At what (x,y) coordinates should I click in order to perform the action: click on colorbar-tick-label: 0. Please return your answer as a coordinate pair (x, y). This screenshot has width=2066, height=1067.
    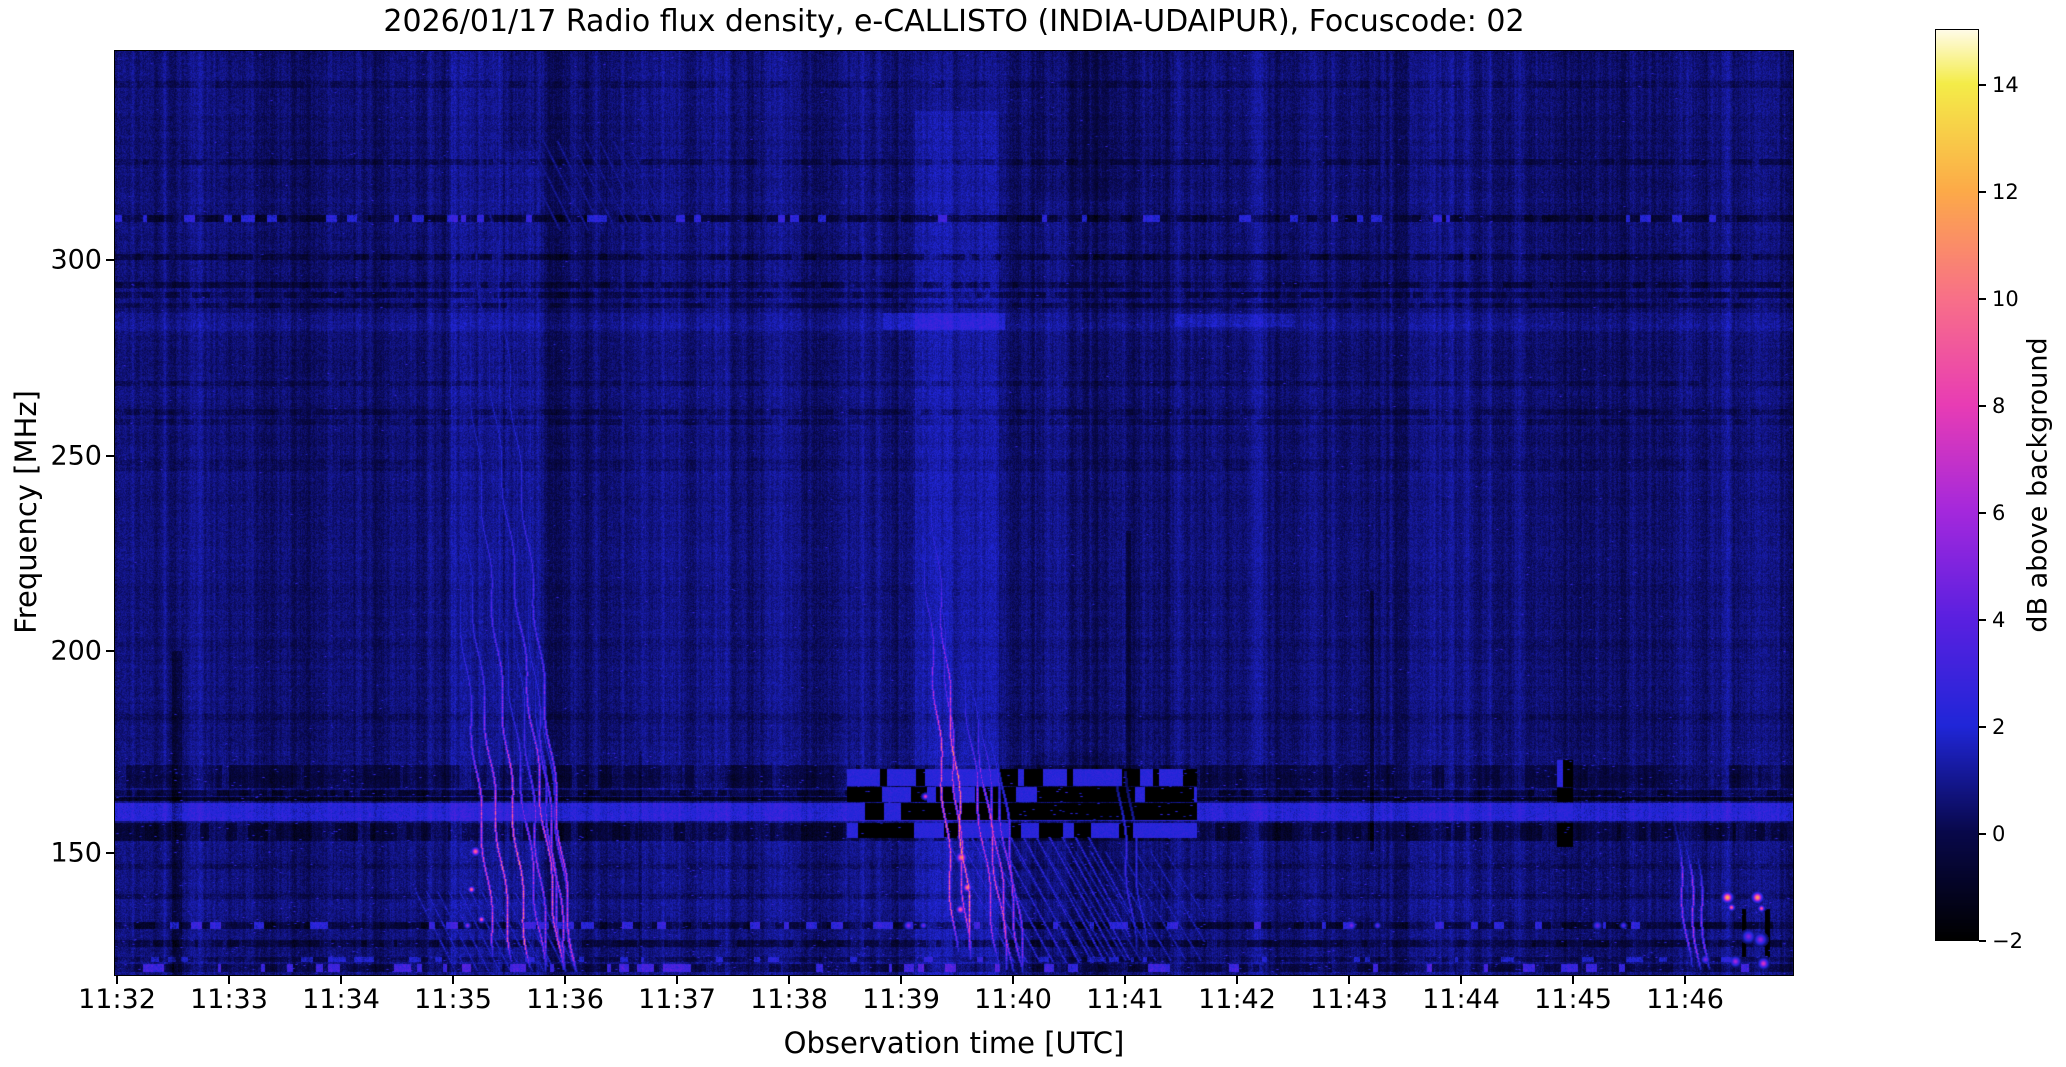
    Looking at the image, I should click on (1999, 834).